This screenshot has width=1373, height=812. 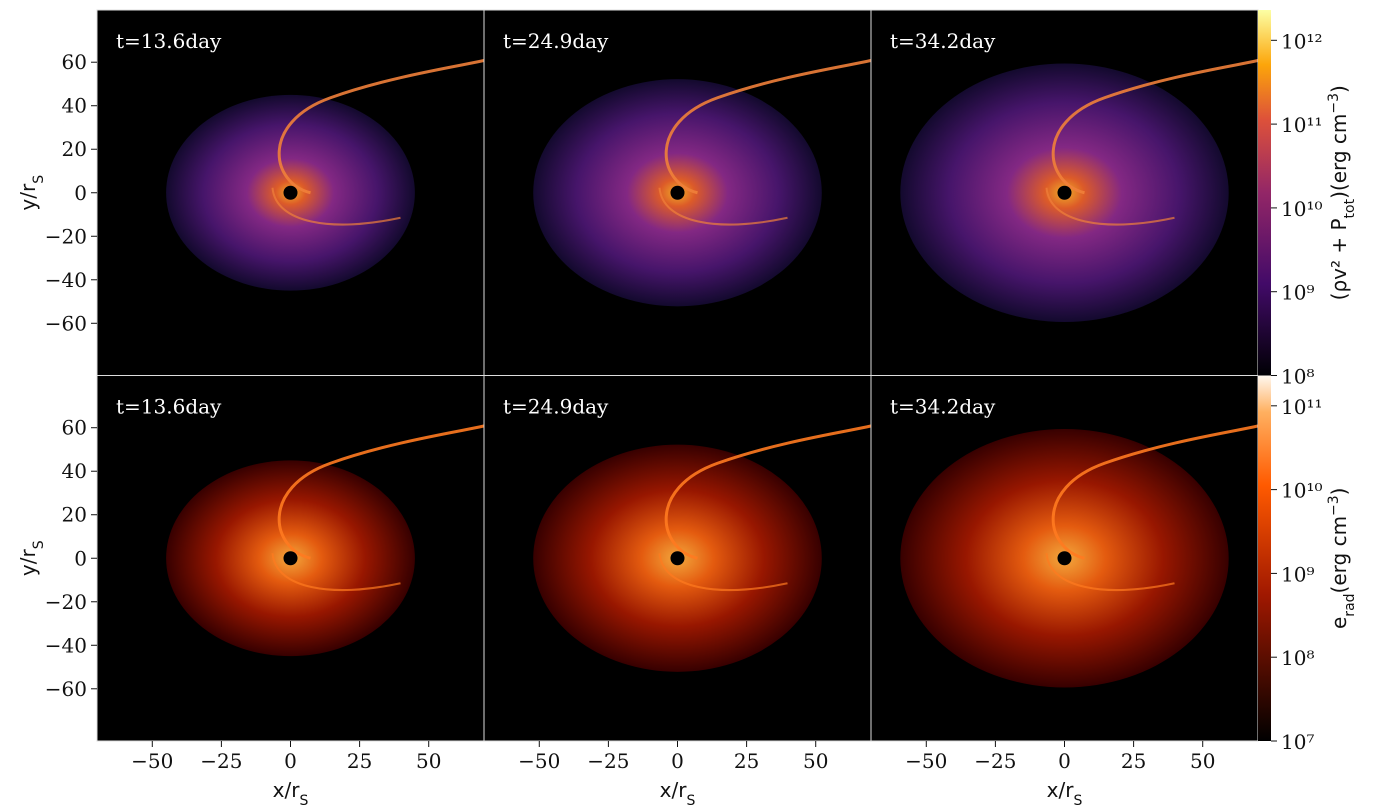 I want to click on axis-label: (ρv² + Ptot)(erg cm−3), so click(x=1342, y=192).